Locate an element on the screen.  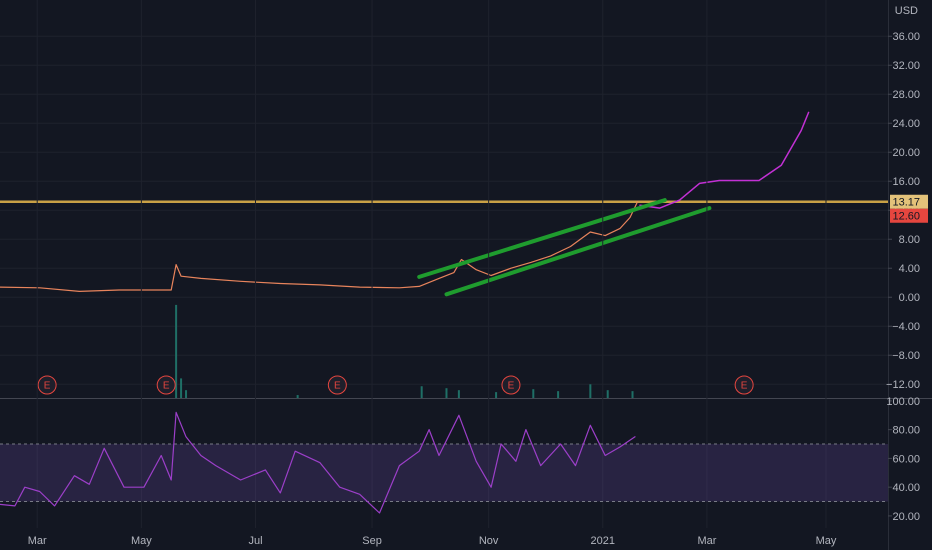
y-tick-label: −12.00 is located at coordinates (903, 385).